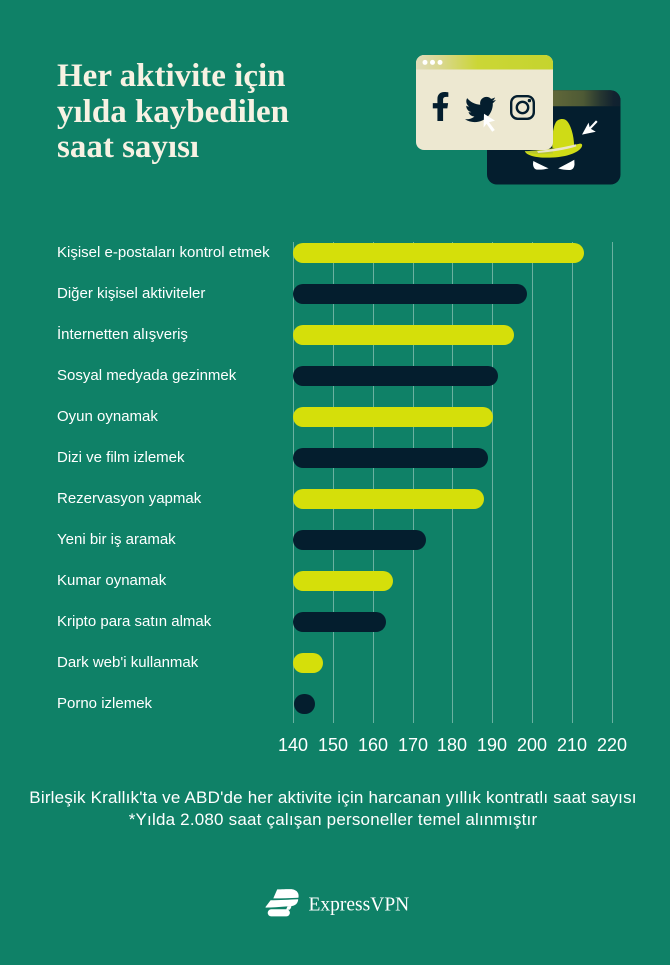 Image resolution: width=670 pixels, height=965 pixels. What do you see at coordinates (359, 904) in the screenshot?
I see `svg-text: ExpressVPN` at bounding box center [359, 904].